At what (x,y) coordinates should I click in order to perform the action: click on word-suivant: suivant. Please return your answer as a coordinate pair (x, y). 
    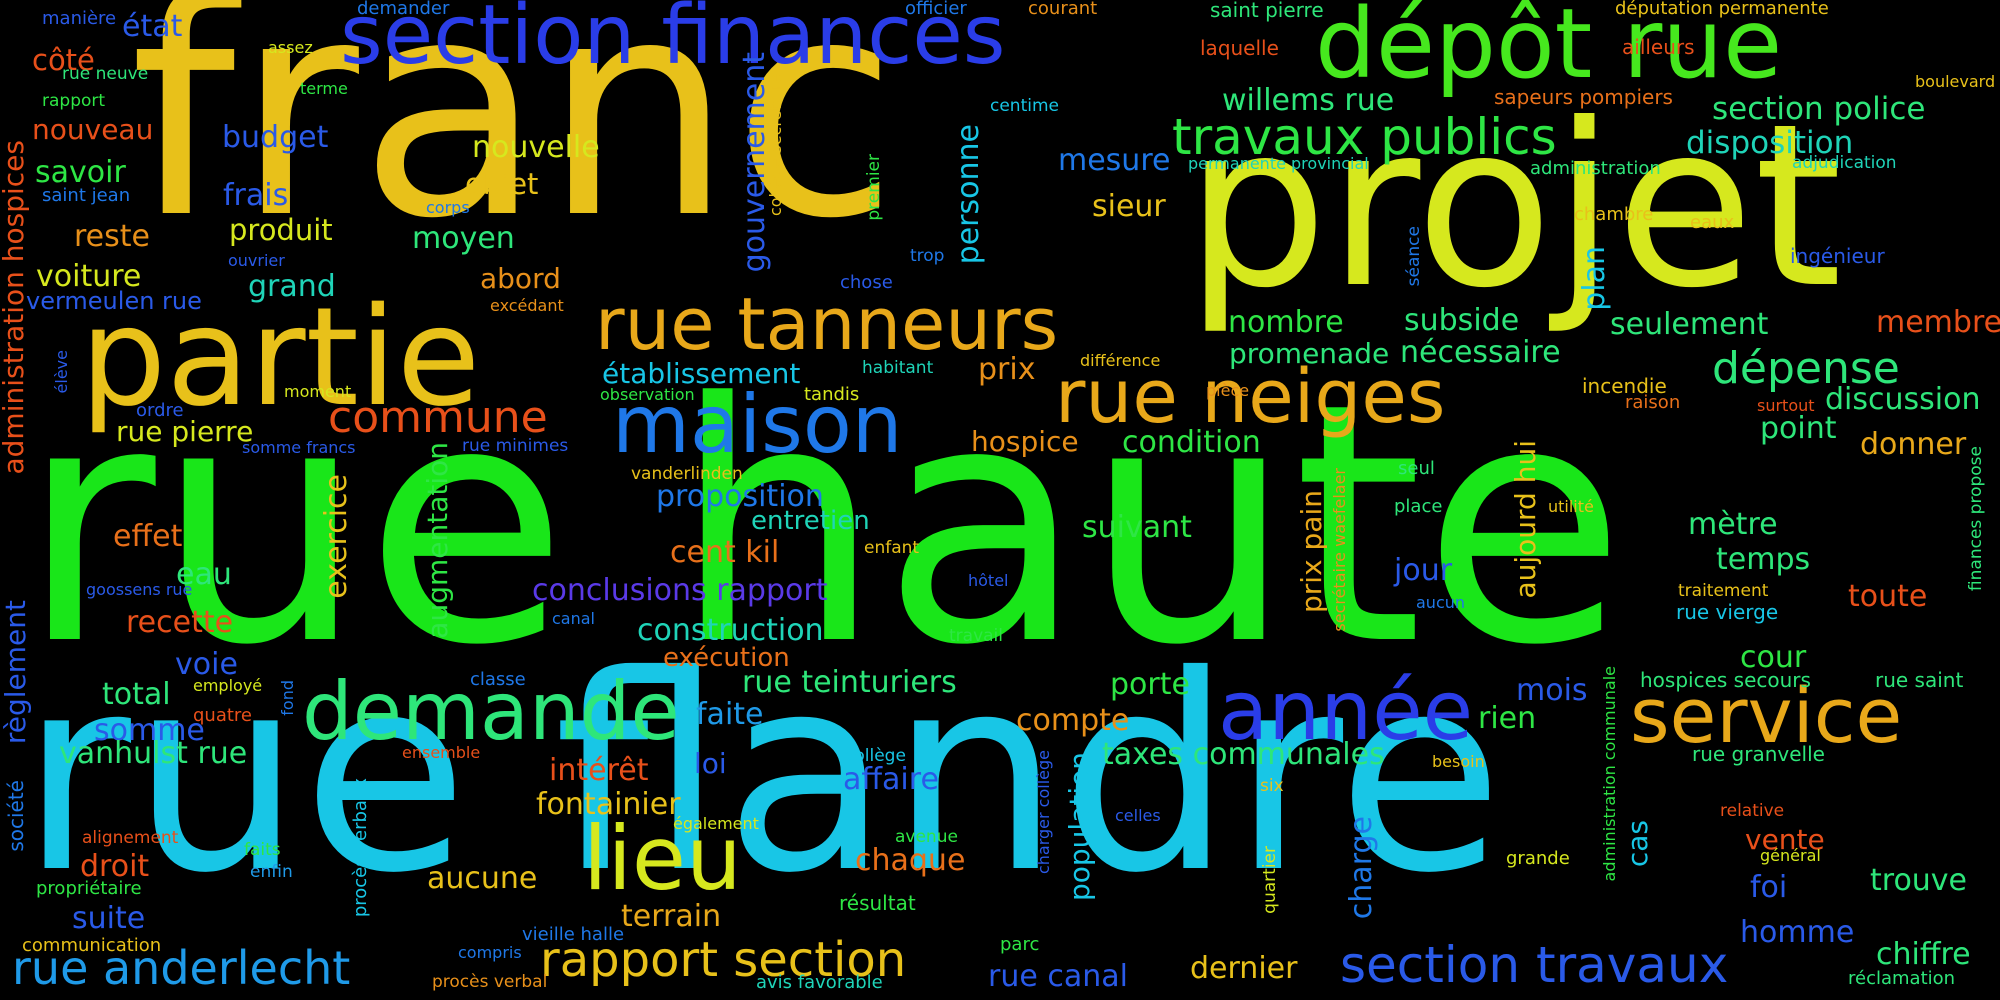
    Looking at the image, I should click on (1137, 527).